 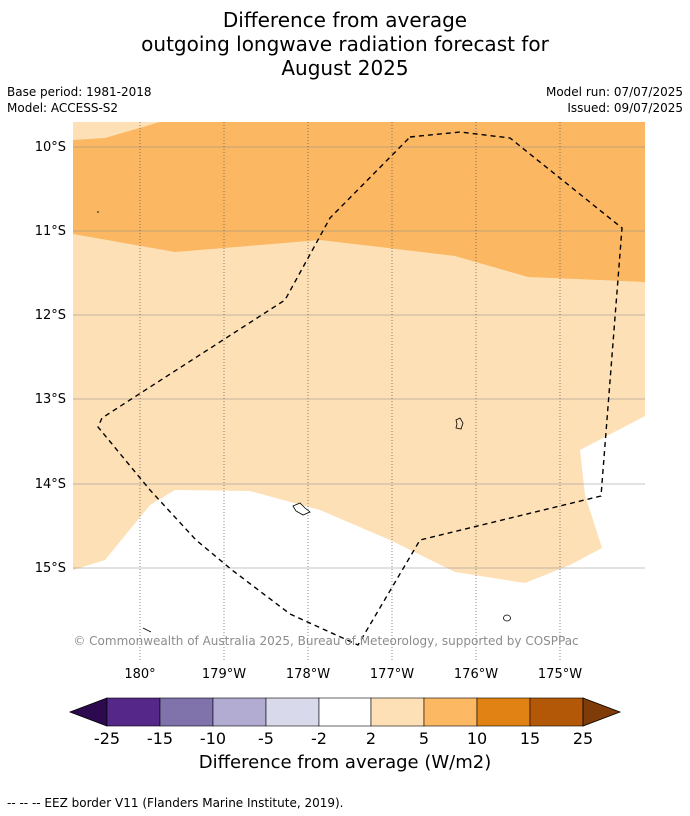 What do you see at coordinates (560, 674) in the screenshot?
I see `lon-label: 175°W` at bounding box center [560, 674].